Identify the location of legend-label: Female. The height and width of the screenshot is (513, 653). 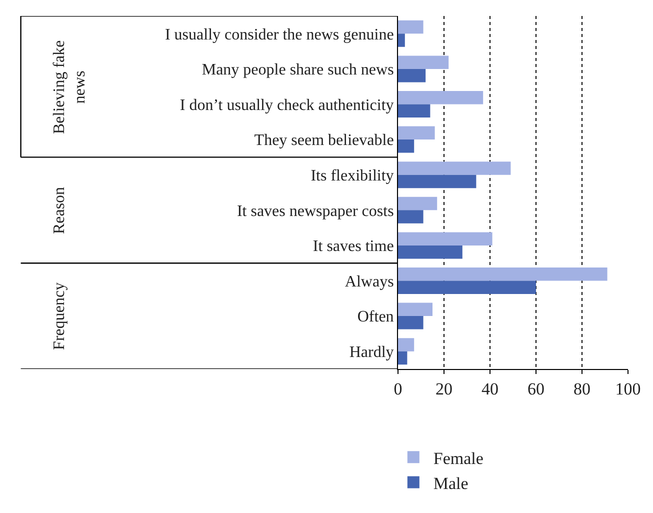
(458, 458).